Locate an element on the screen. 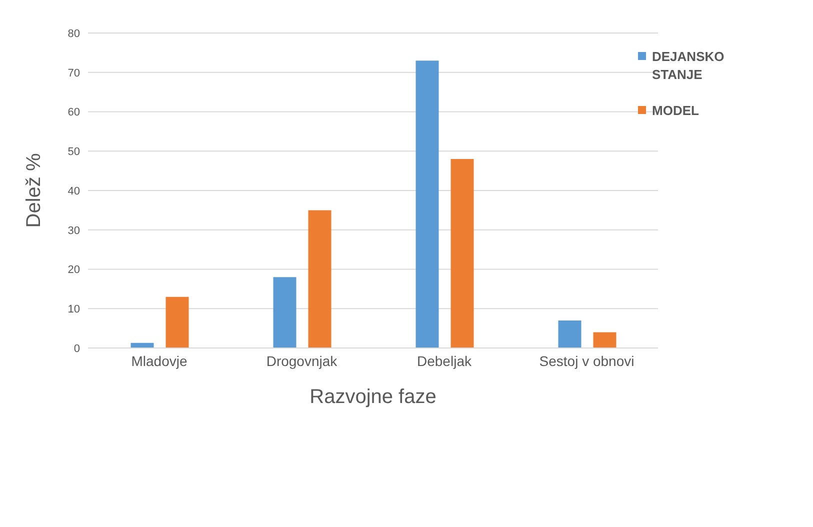 This screenshot has width=813, height=527. y-axis-title: Delež % is located at coordinates (34, 190).